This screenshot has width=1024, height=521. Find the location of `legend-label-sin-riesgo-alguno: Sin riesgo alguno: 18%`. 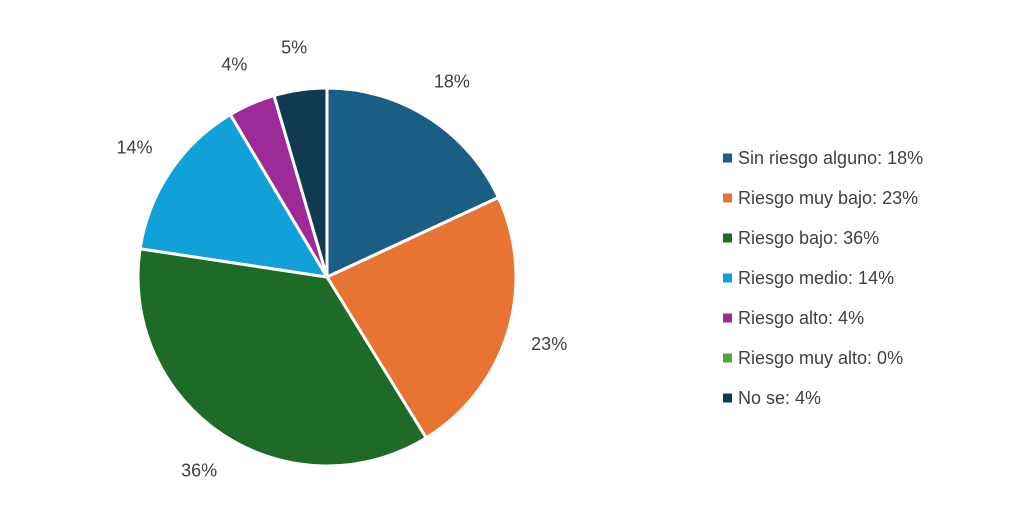

legend-label-sin-riesgo-alguno: Sin riesgo alguno: 18% is located at coordinates (830, 158).